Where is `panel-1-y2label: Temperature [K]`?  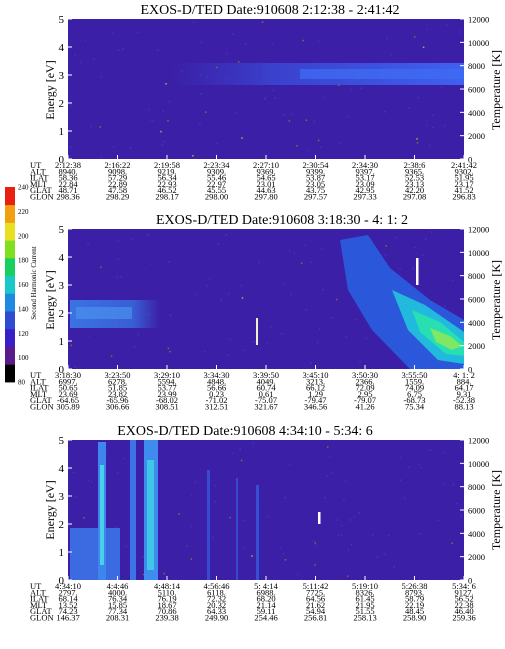
panel-1-y2label: Temperature [K] is located at coordinates (496, 90).